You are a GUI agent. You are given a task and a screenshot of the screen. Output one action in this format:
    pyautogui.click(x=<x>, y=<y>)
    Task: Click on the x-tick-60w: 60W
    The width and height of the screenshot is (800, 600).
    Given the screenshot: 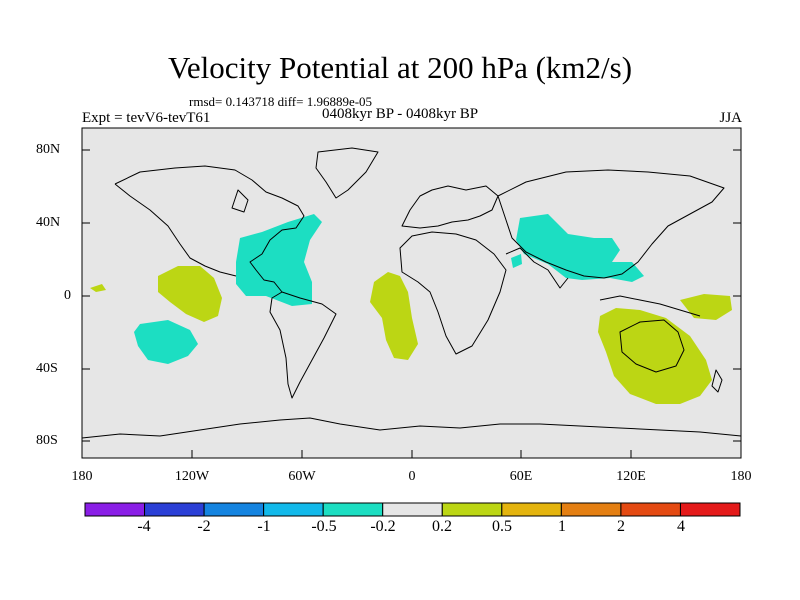 What is the action you would take?
    pyautogui.click(x=302, y=476)
    